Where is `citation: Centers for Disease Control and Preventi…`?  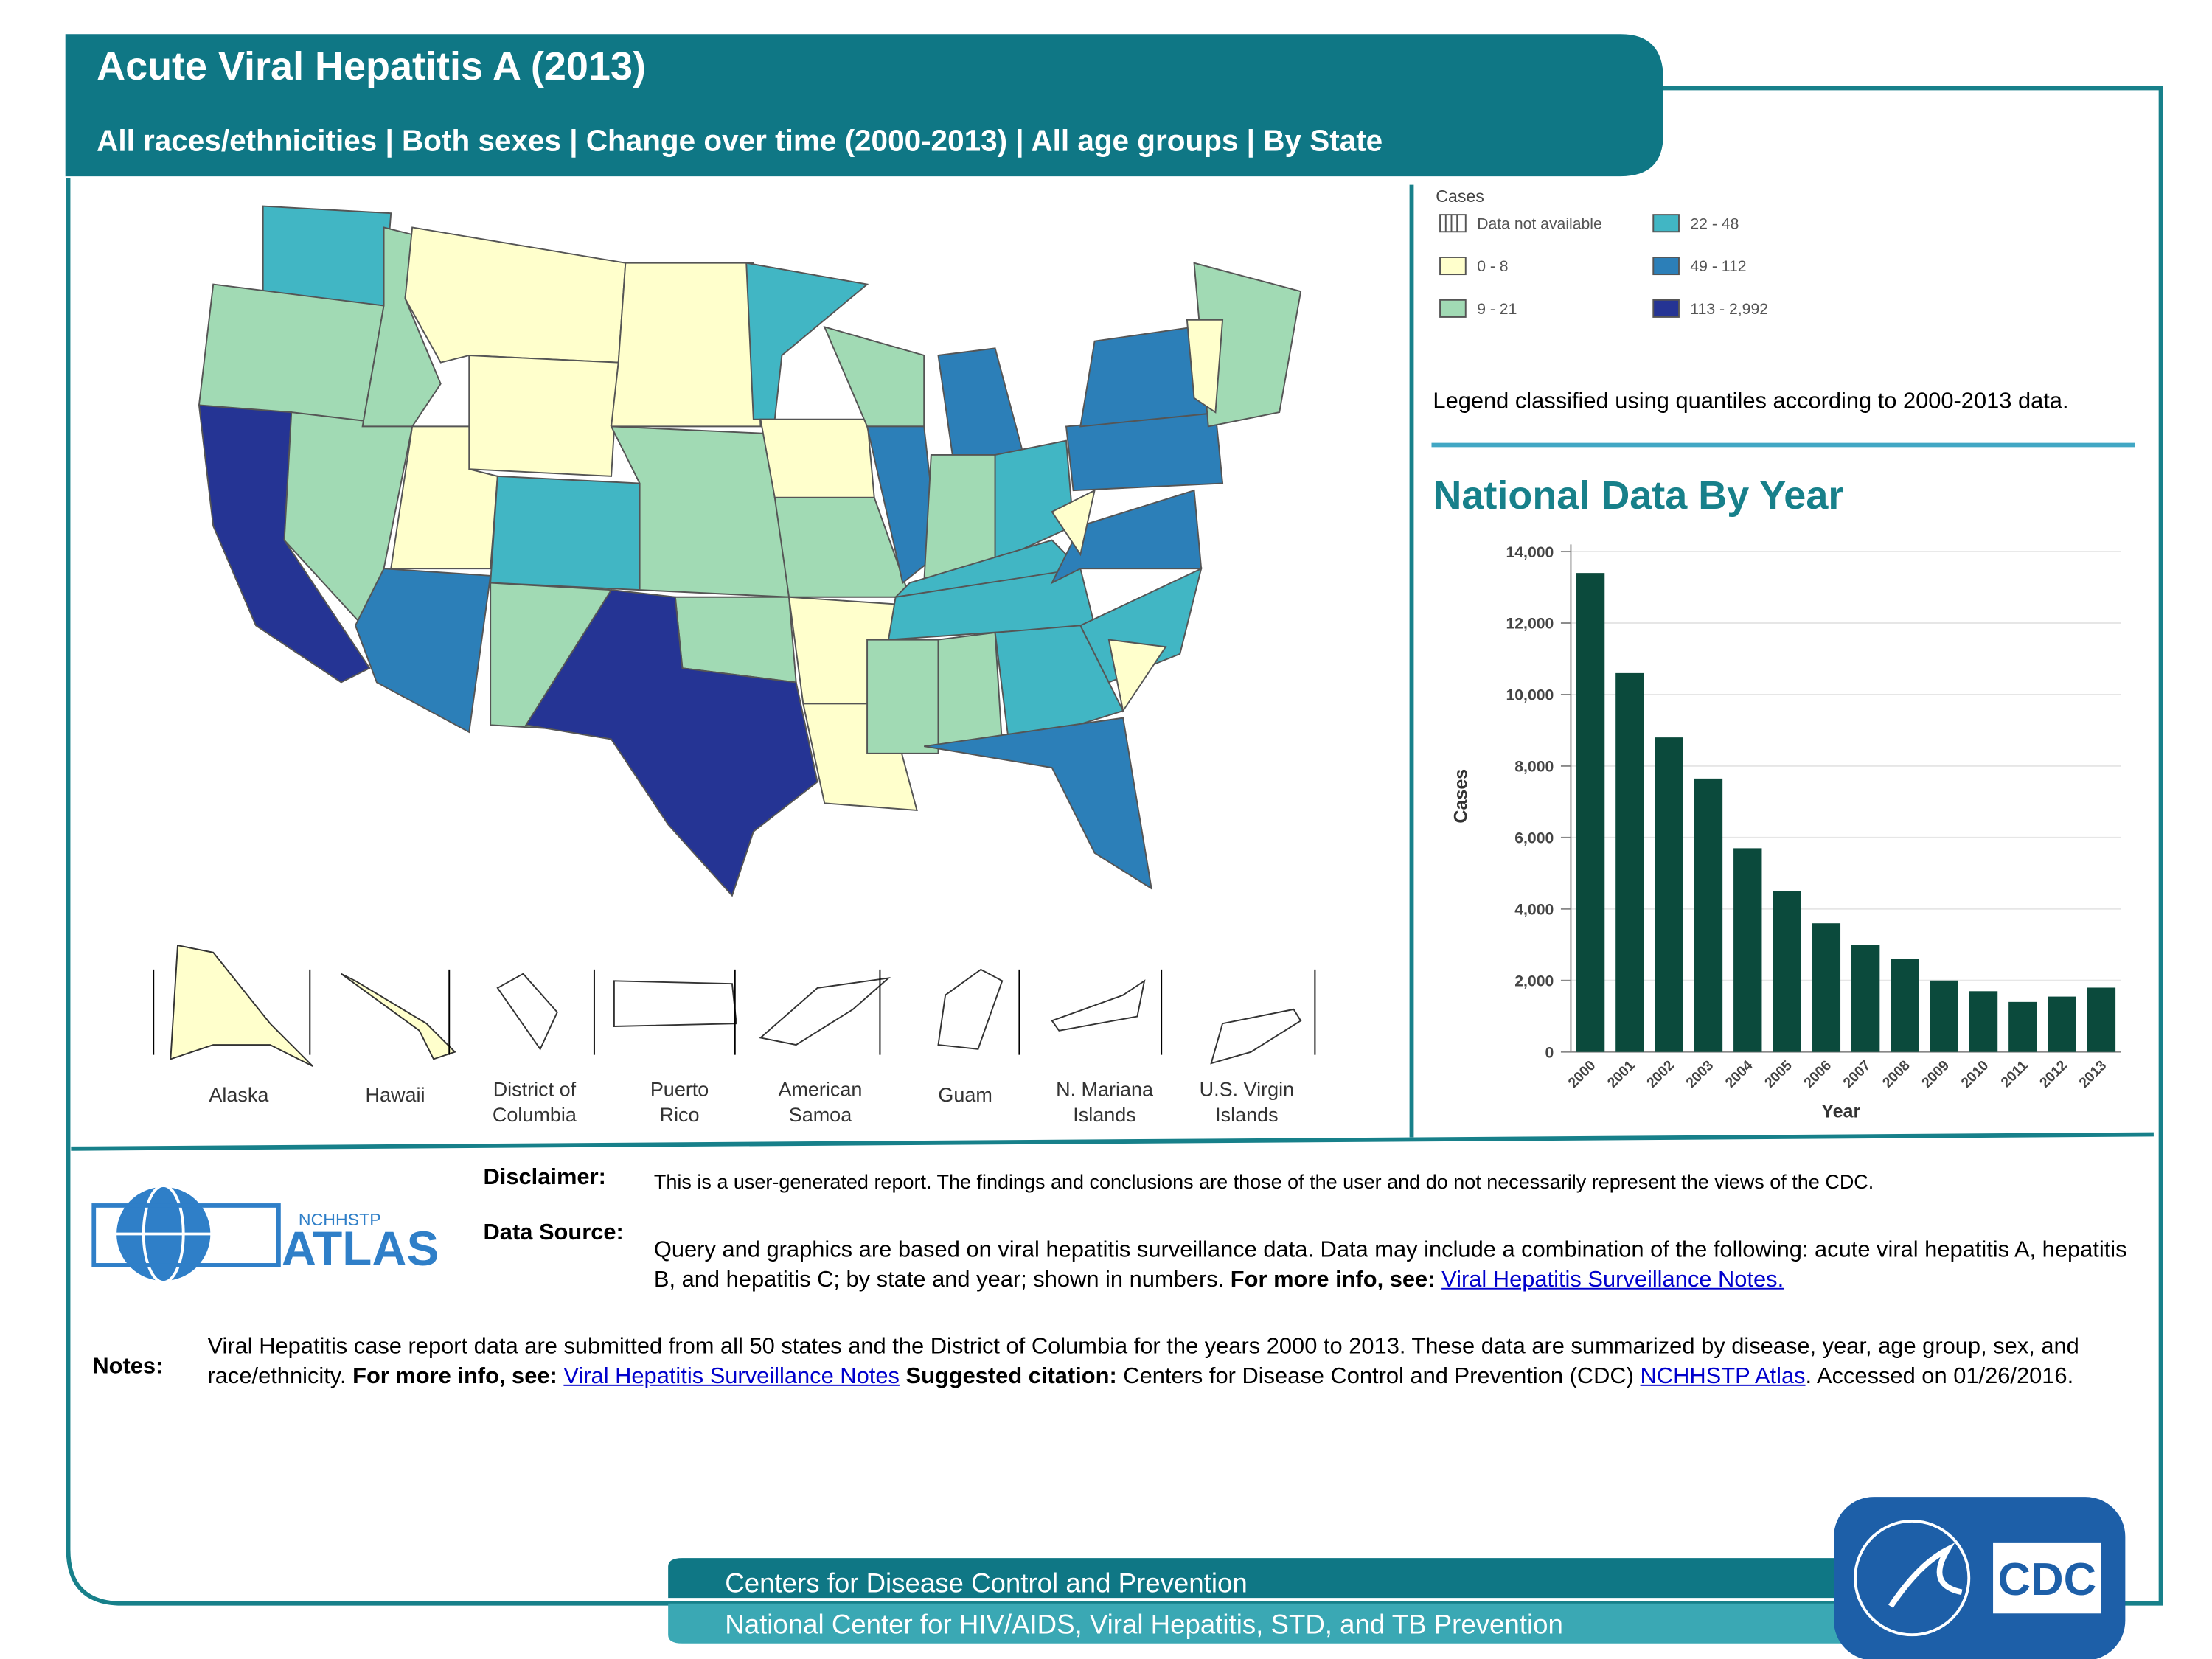 citation: Centers for Disease Control and Preventi… is located at coordinates (1378, 1376).